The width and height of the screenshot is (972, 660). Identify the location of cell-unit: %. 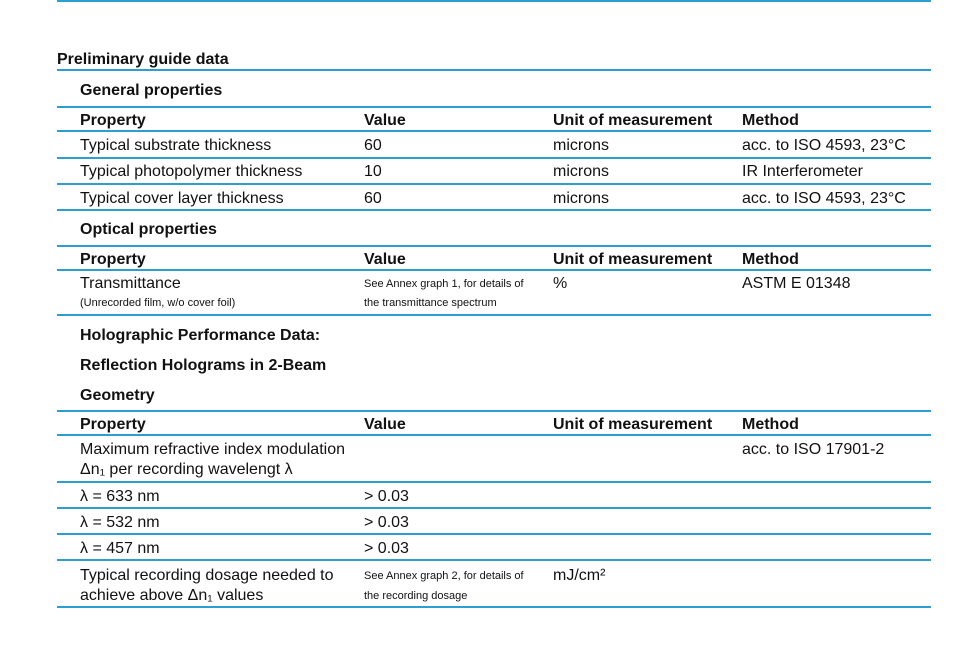
(560, 283).